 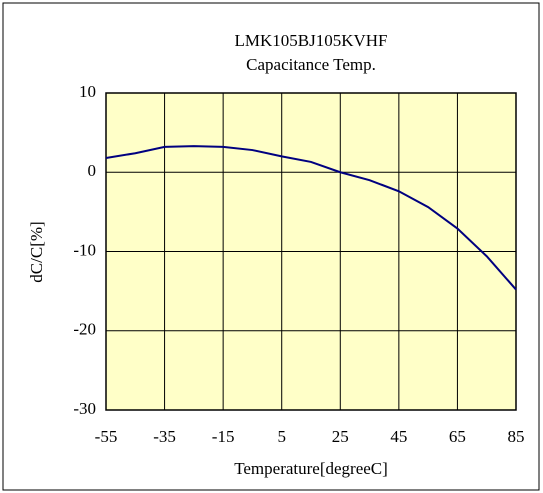 What do you see at coordinates (87, 91) in the screenshot?
I see `y-tick-label: 10` at bounding box center [87, 91].